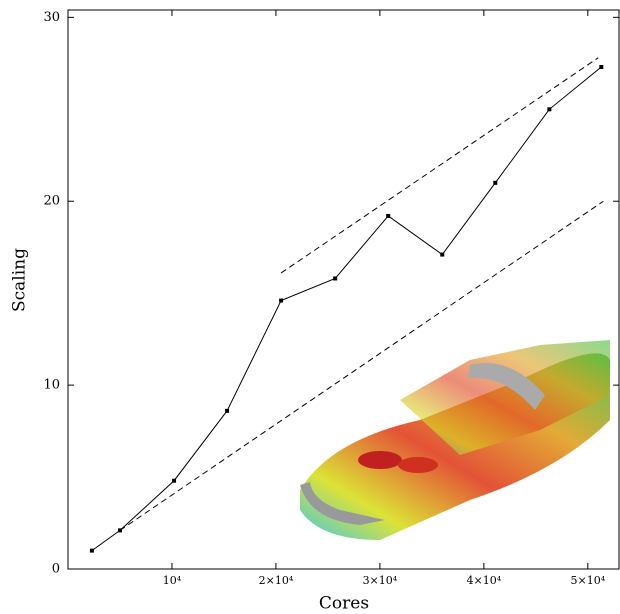 The image size is (620, 614). Describe the element at coordinates (344, 604) in the screenshot. I see `x-axis-label: Cores` at that location.